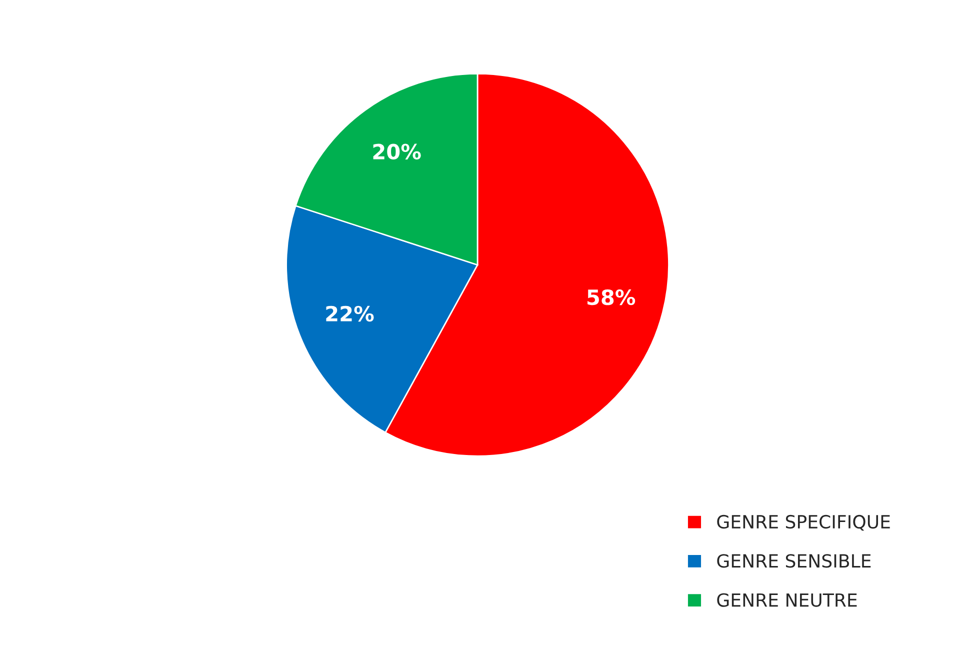 The image size is (955, 646). Describe the element at coordinates (350, 314) in the screenshot. I see `data-label: 22%` at that location.